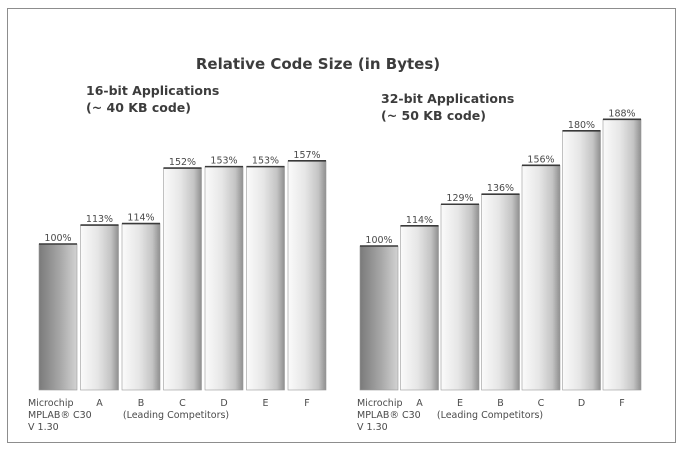  Describe the element at coordinates (621, 403) in the screenshot. I see `category-label-32bit: F` at that location.